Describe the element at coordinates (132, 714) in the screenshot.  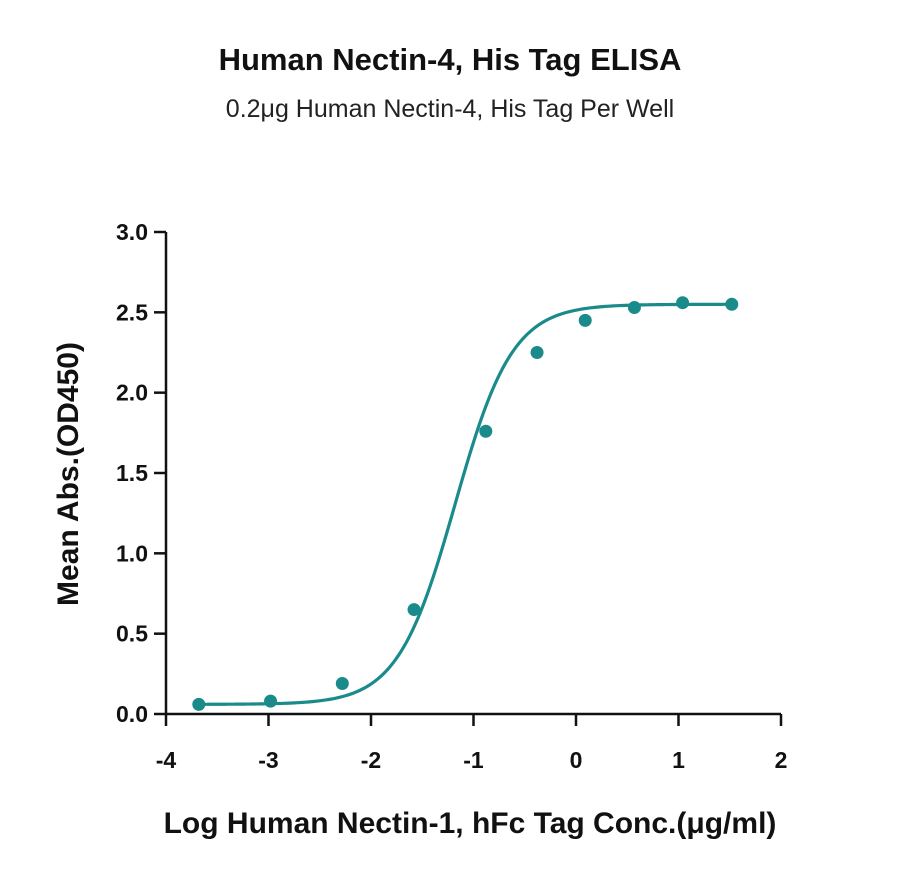
I see `y-tick-label: 0.0` at that location.